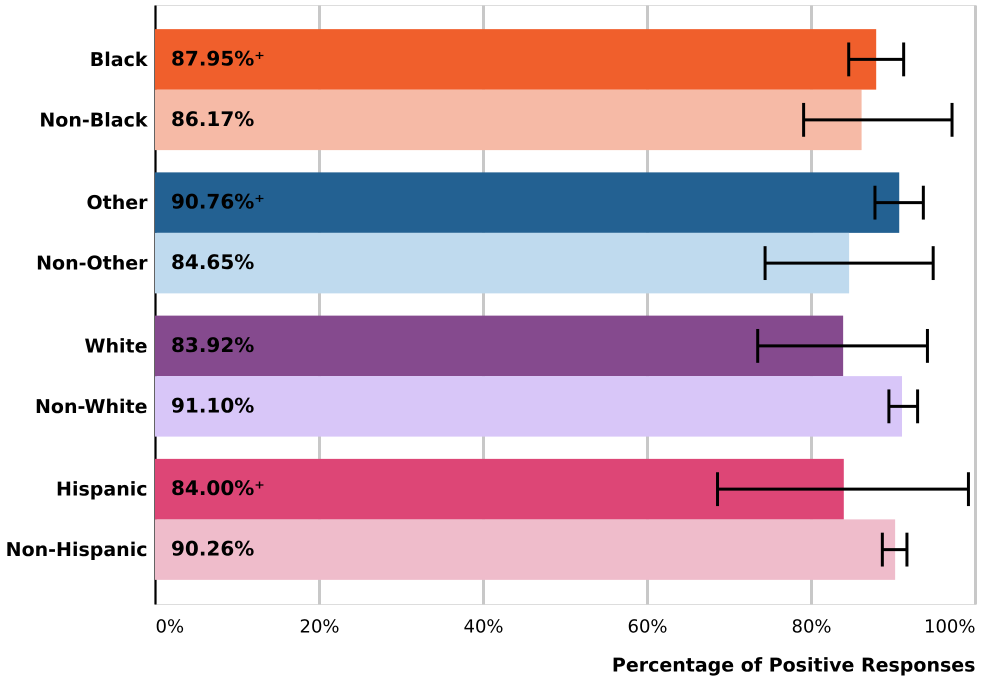 This screenshot has width=986, height=684. Describe the element at coordinates (212, 344) in the screenshot. I see `data-label: 83.92%` at that location.